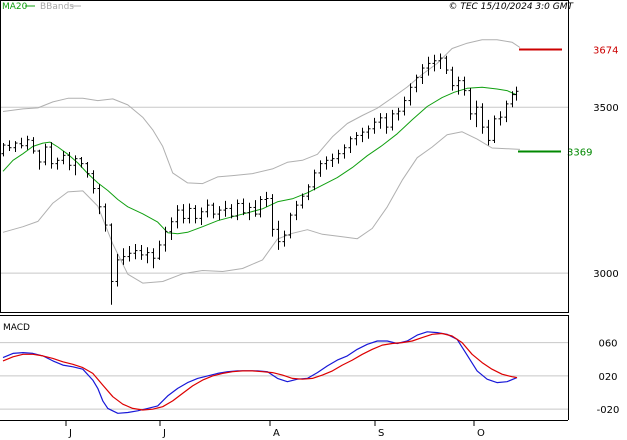 The width and height of the screenshot is (627, 440). Describe the element at coordinates (57, 7) in the screenshot. I see `legend-bbands: BBands` at that location.